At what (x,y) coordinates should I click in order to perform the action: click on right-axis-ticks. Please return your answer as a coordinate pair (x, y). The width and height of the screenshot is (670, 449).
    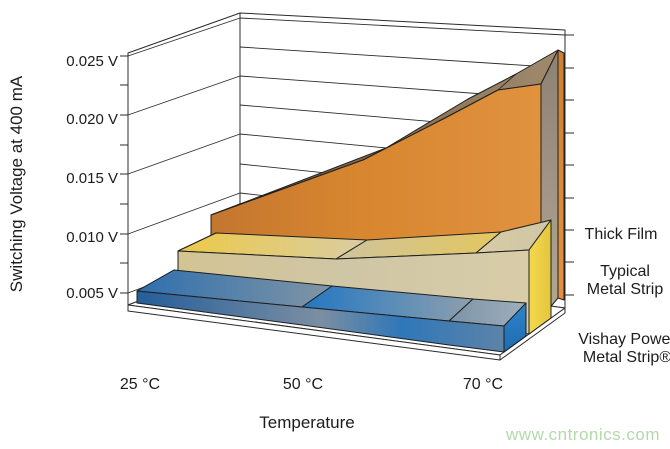
    Looking at the image, I should click on (569, 165).